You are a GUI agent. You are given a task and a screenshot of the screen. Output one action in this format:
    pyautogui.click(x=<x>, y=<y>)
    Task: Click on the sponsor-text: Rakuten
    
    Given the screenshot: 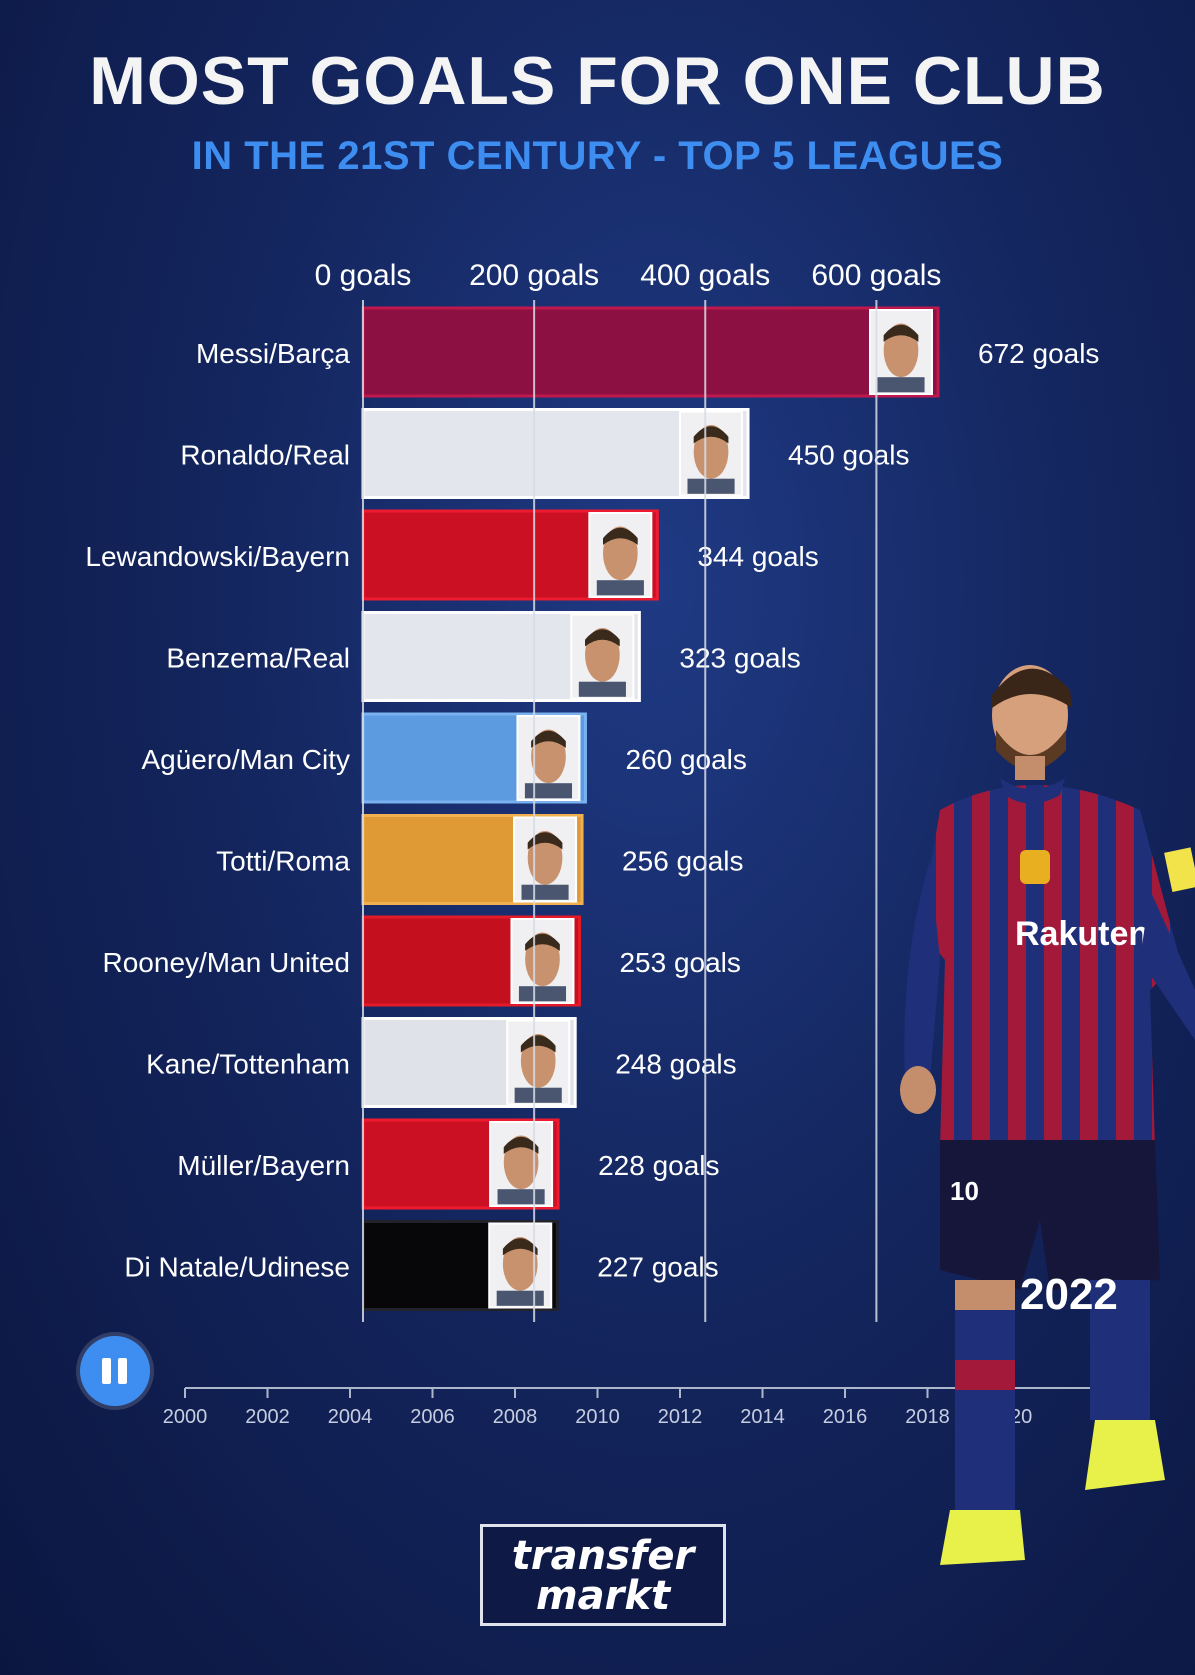 What is the action you would take?
    pyautogui.click(x=1082, y=934)
    